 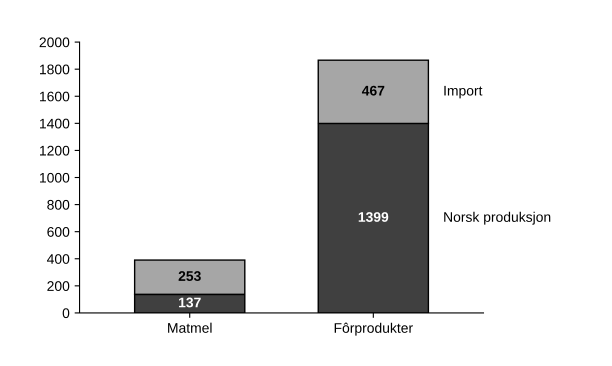 I want to click on data-label: 467, so click(x=373, y=91).